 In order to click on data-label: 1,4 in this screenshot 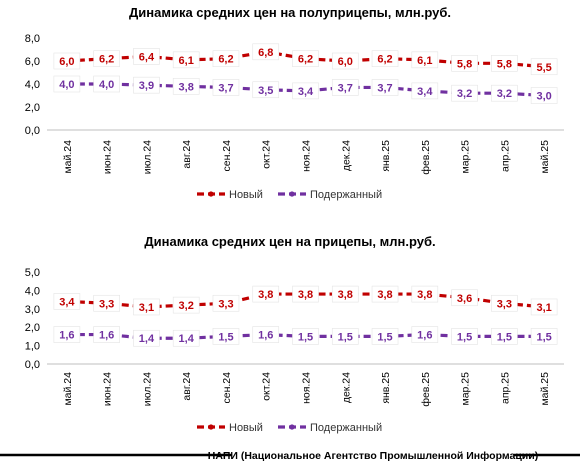, I will do `click(147, 339)`.